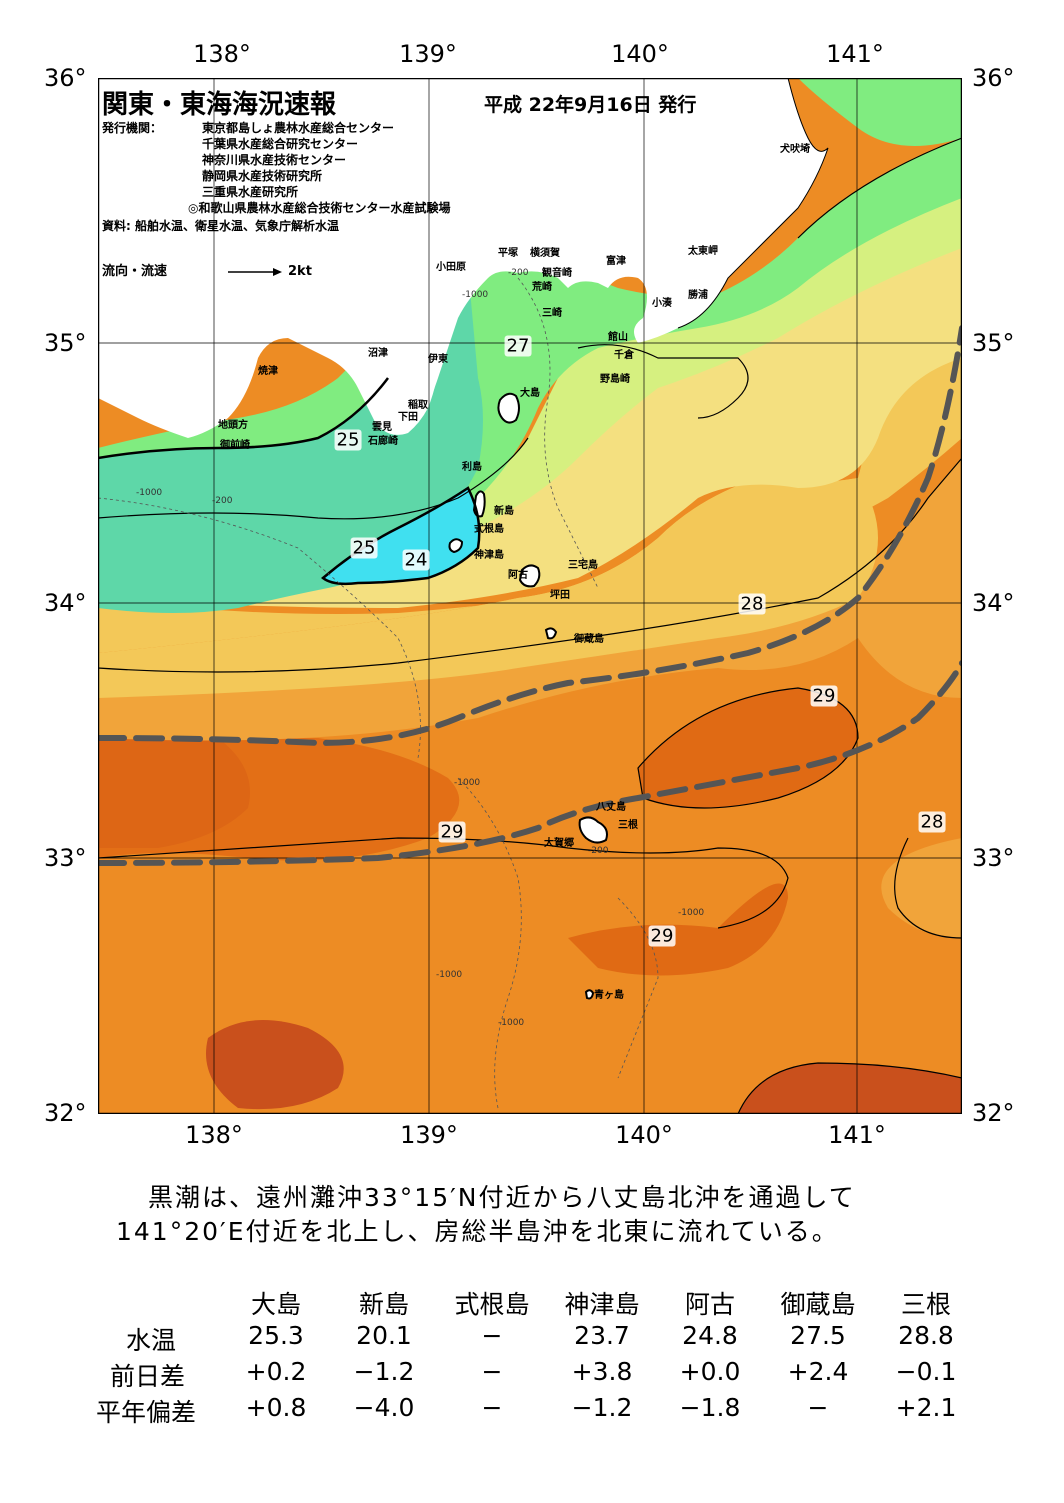 The image size is (1064, 1503). I want to click on table-cell: −0.1, so click(926, 1371).